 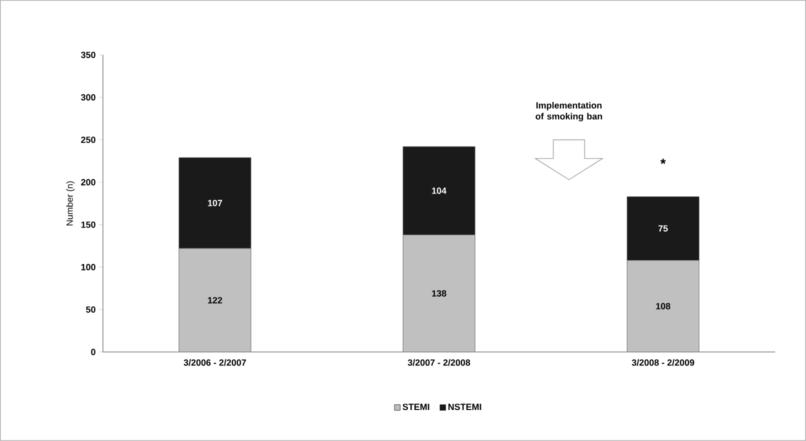 What do you see at coordinates (439, 362) in the screenshot?
I see `x-tick-label: 3/2007 - 2/2008` at bounding box center [439, 362].